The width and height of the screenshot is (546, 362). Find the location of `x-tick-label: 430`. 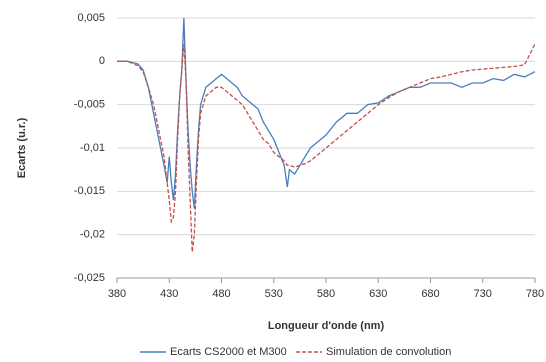

x-tick-label: 430 is located at coordinates (169, 294).